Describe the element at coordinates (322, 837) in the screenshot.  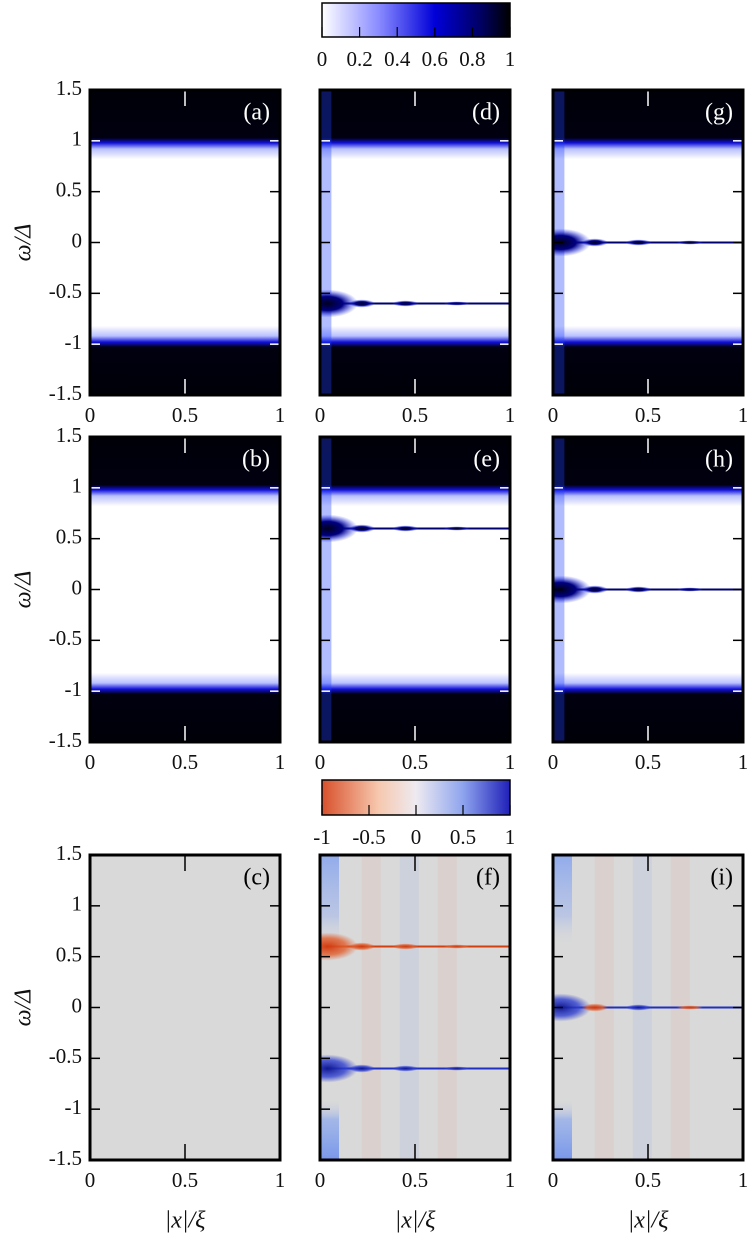
I see `colorbar-tick-label: -1` at that location.